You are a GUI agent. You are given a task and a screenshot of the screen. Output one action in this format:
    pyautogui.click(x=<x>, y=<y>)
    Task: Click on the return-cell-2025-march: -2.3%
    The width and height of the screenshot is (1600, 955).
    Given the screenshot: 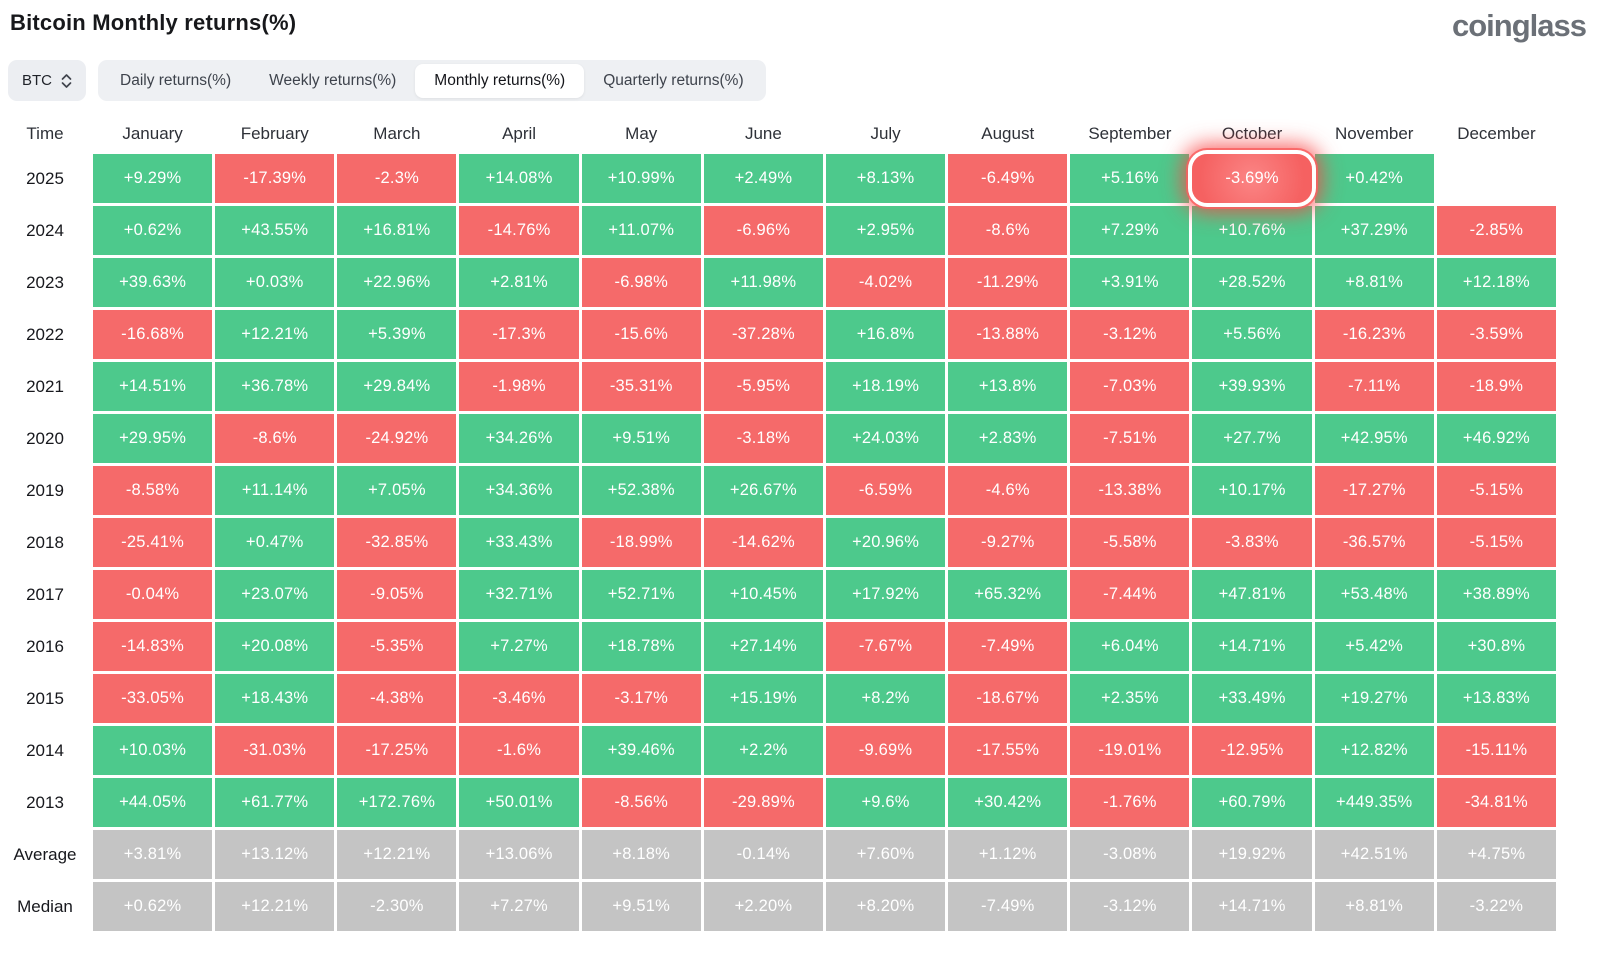 What is the action you would take?
    pyautogui.click(x=397, y=178)
    